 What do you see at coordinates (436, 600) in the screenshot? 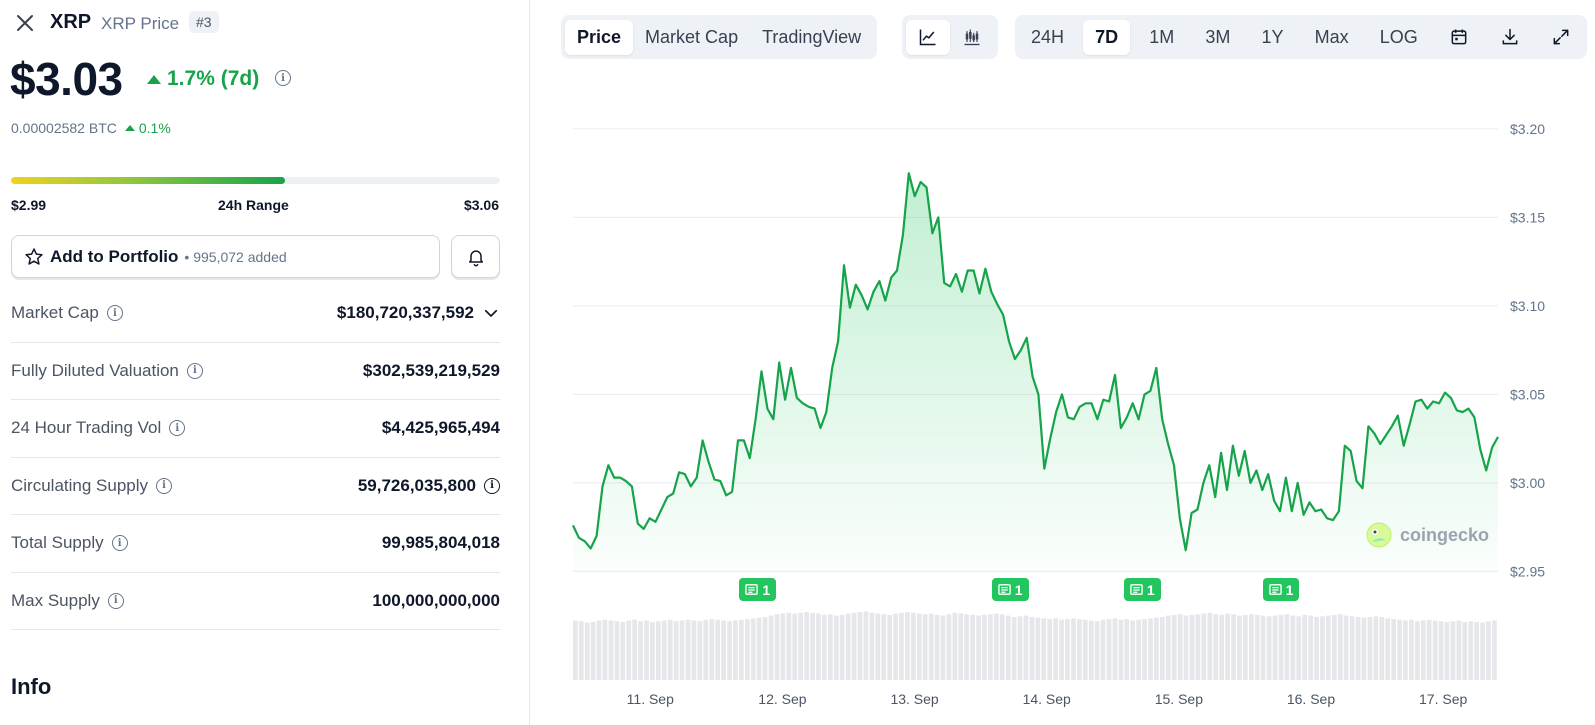
I see `stat-value: 100,000,000,000` at bounding box center [436, 600].